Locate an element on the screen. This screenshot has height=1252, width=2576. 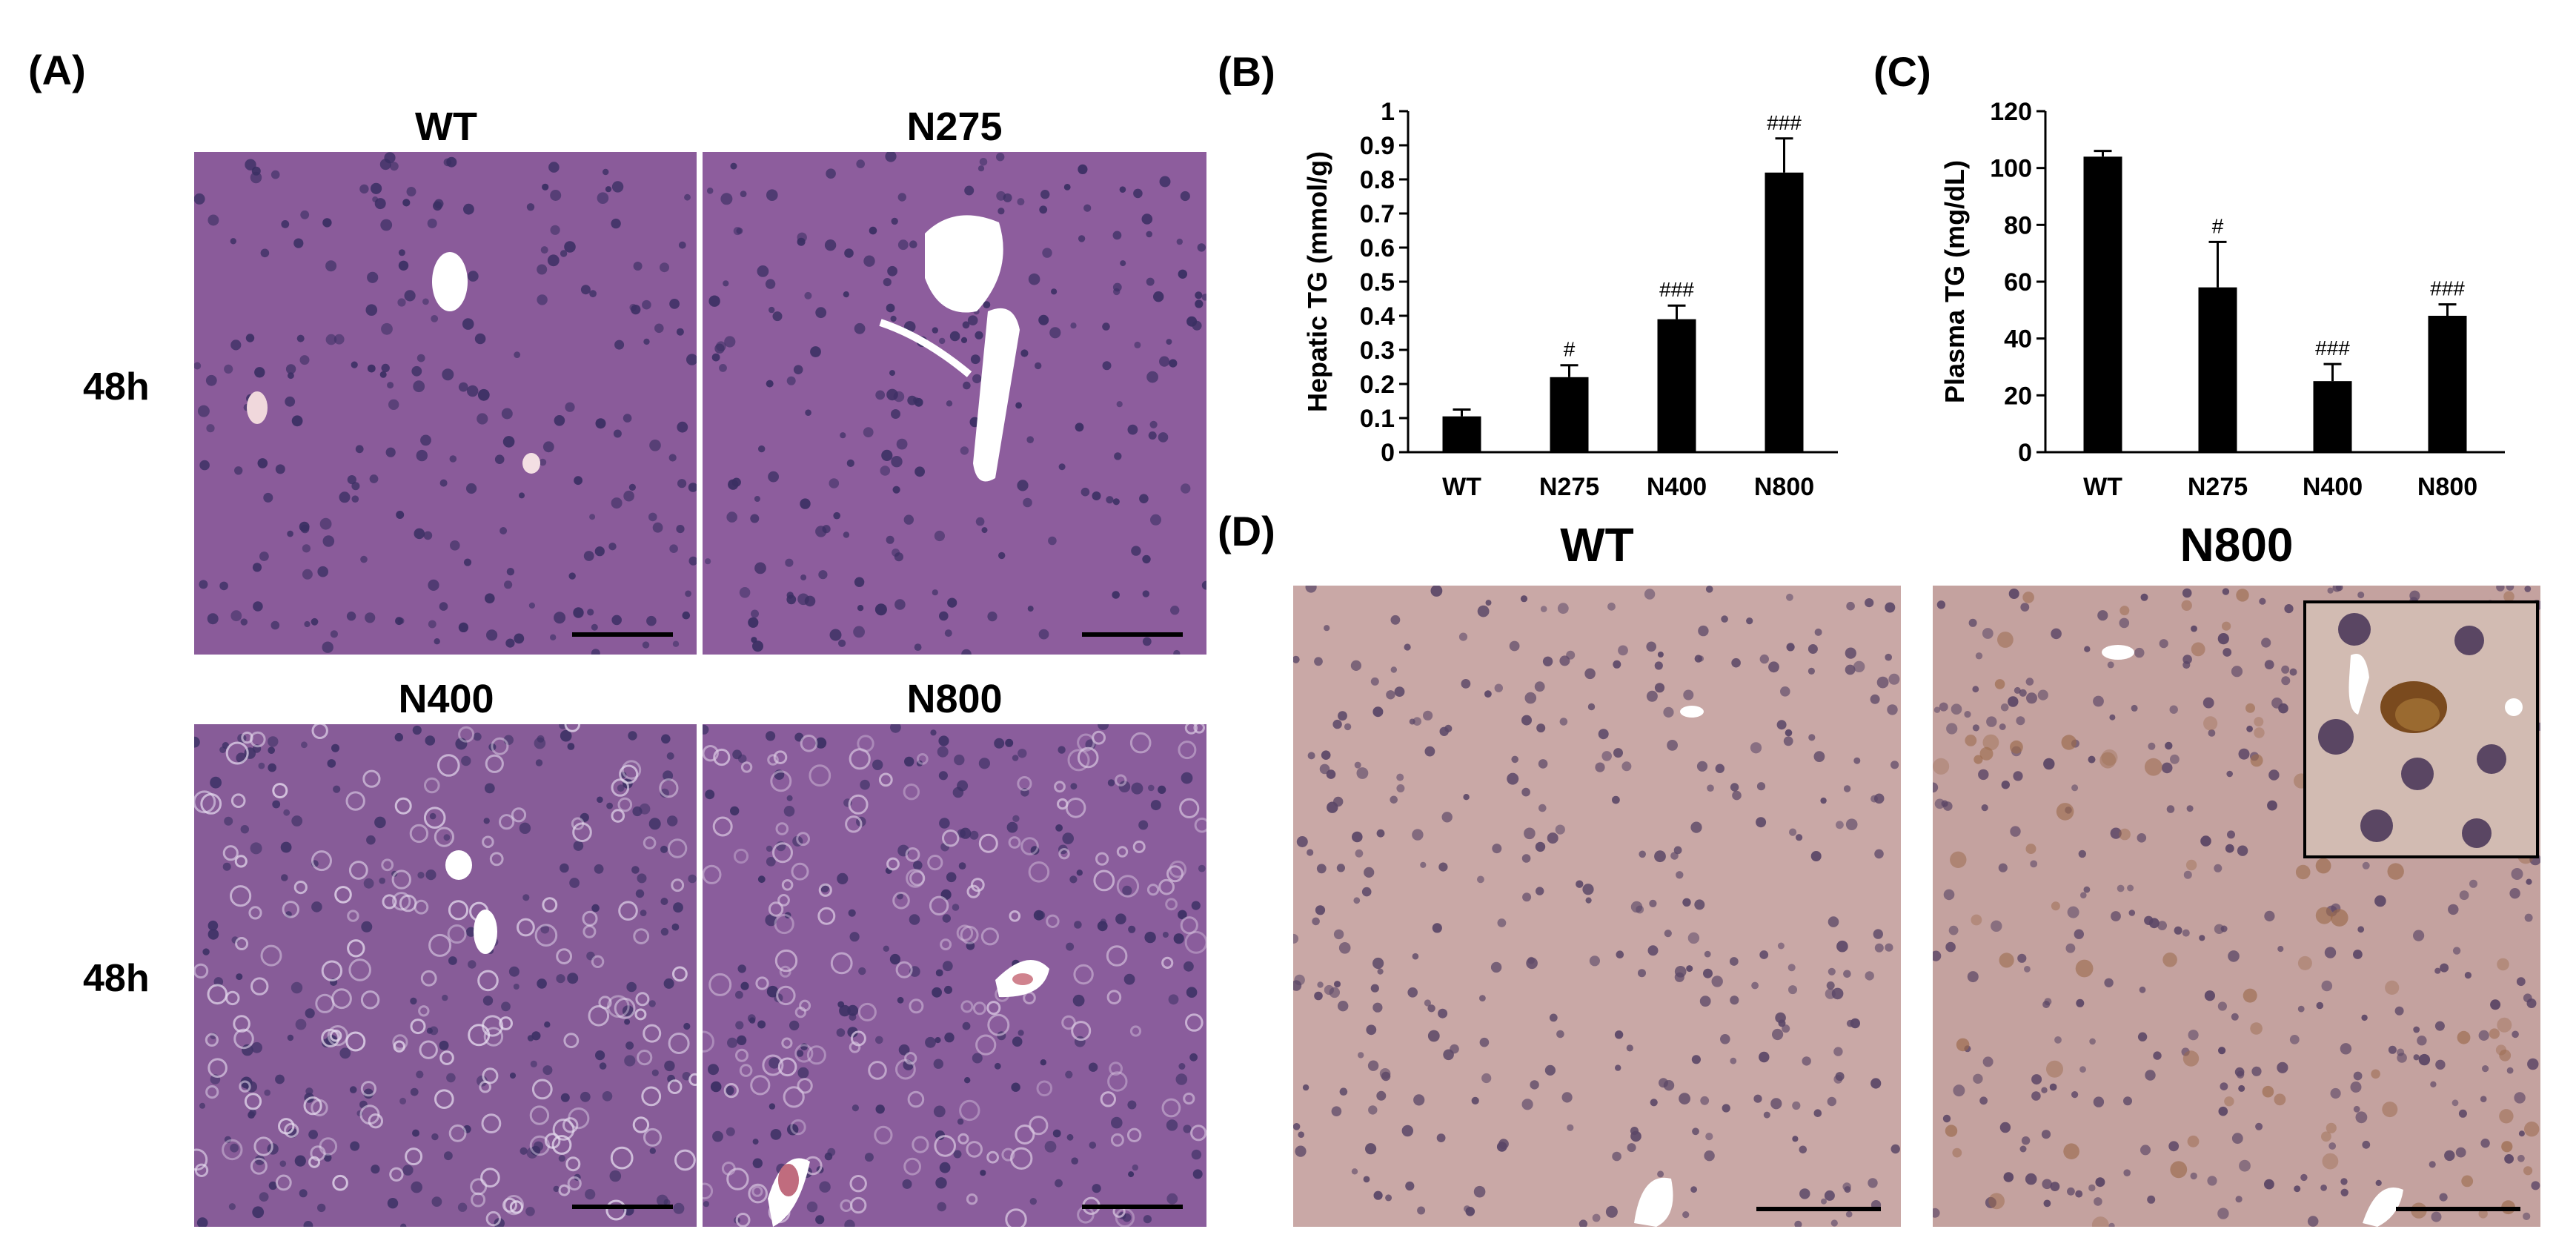
panel-a-title-n800: N800 is located at coordinates (955, 699).